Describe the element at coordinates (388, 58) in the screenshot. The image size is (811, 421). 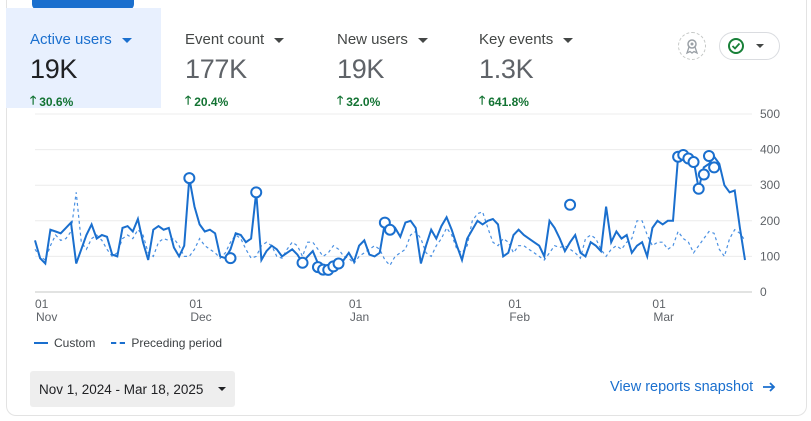
I see `metric-tab-new-users: New users 19K 🡑 32.0%` at that location.